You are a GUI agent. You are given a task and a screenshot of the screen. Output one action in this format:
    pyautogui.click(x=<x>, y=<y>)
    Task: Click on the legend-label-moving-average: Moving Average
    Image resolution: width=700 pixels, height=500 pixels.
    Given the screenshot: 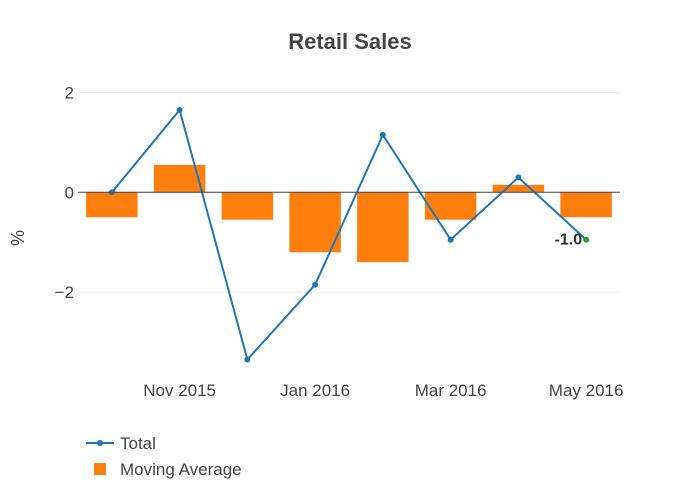 What is the action you would take?
    pyautogui.click(x=181, y=469)
    